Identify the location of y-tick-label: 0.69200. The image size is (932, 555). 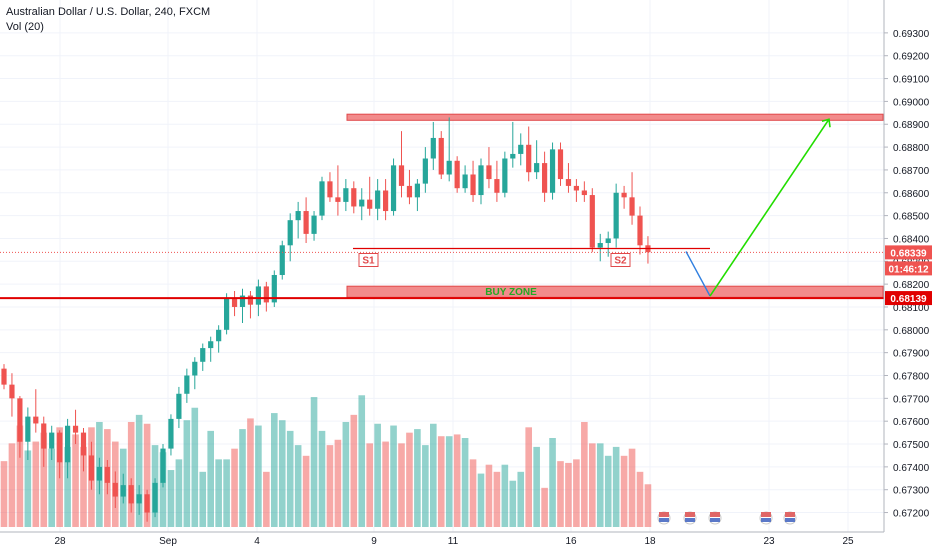
(911, 57).